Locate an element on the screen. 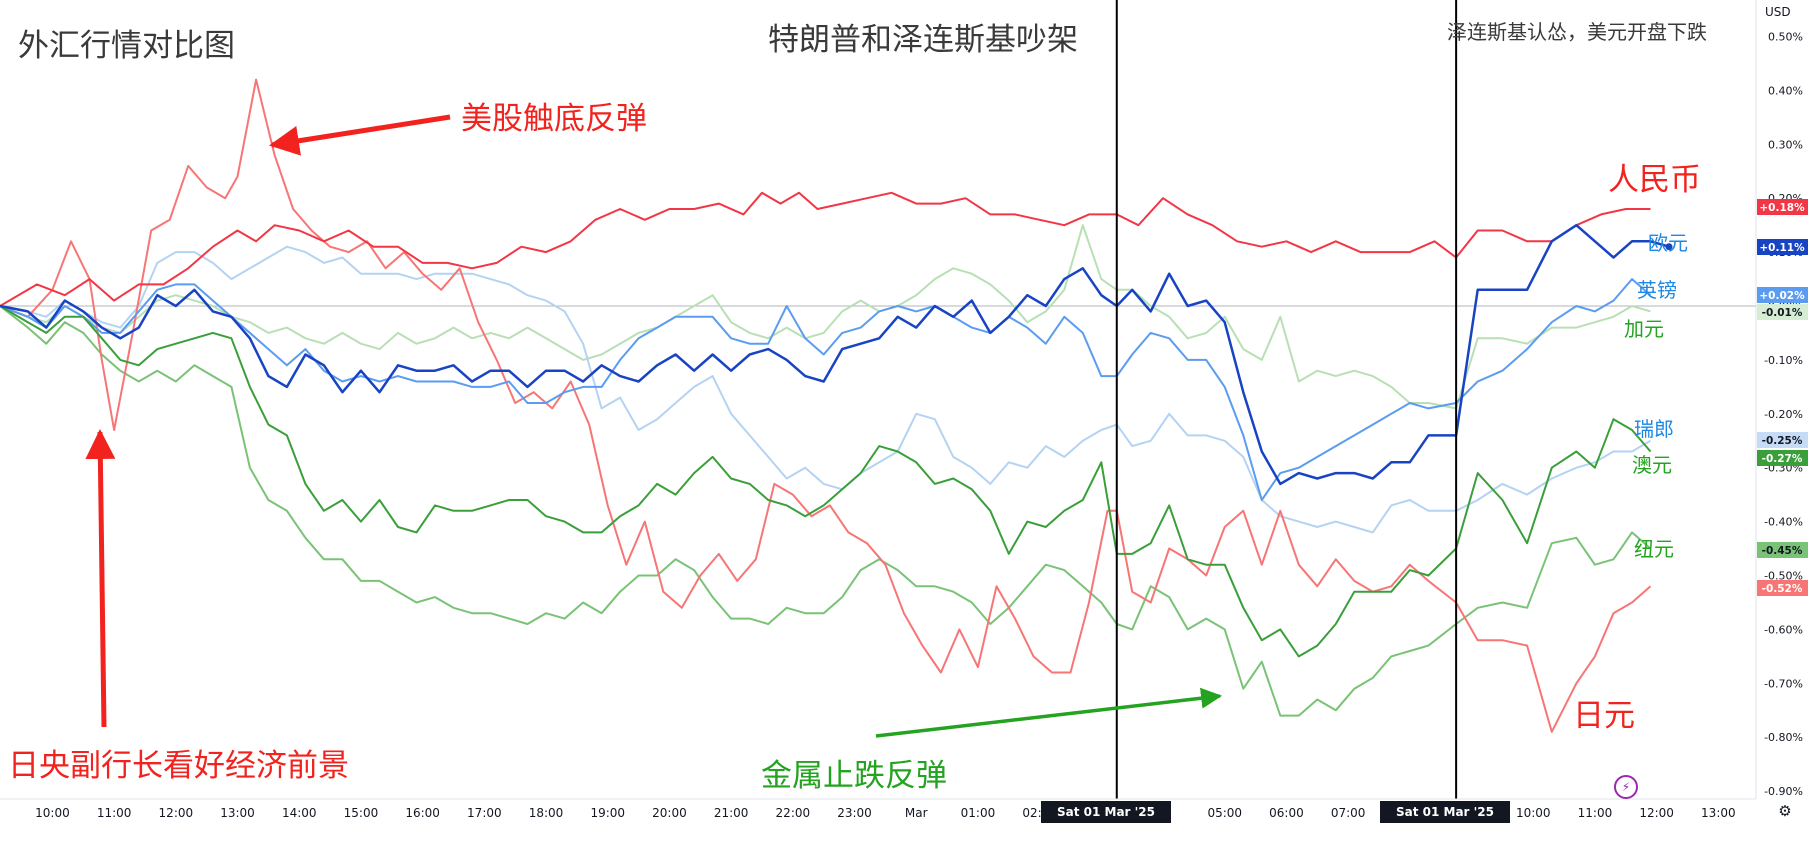 Image resolution: width=1808 pixels, height=845 pixels. currency-label: USD is located at coordinates (1778, 12).